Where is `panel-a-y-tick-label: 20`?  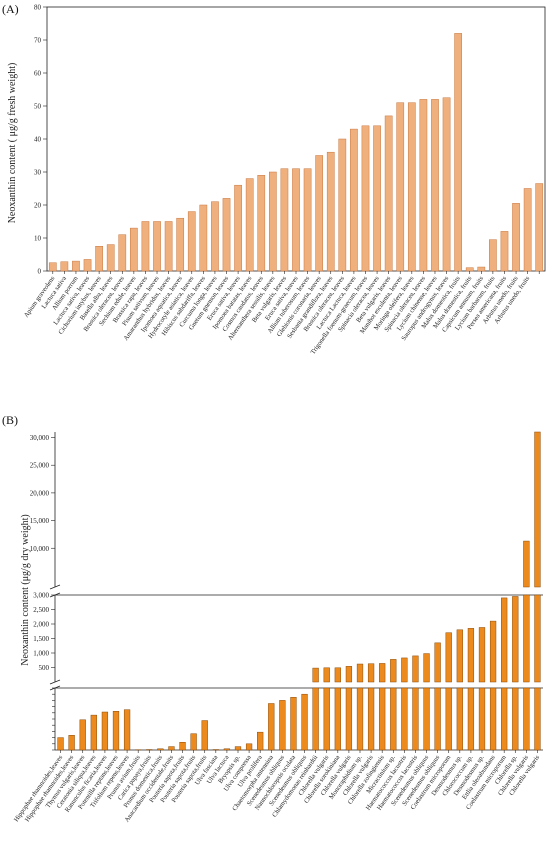
panel-a-y-tick-label: 20 is located at coordinates (38, 206).